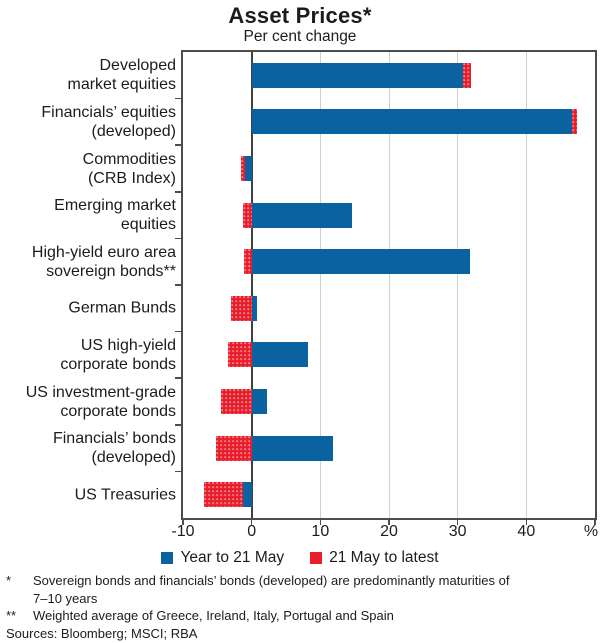 This screenshot has width=600, height=643. Describe the element at coordinates (115, 206) in the screenshot. I see `category-label-line: Emerging market` at that location.